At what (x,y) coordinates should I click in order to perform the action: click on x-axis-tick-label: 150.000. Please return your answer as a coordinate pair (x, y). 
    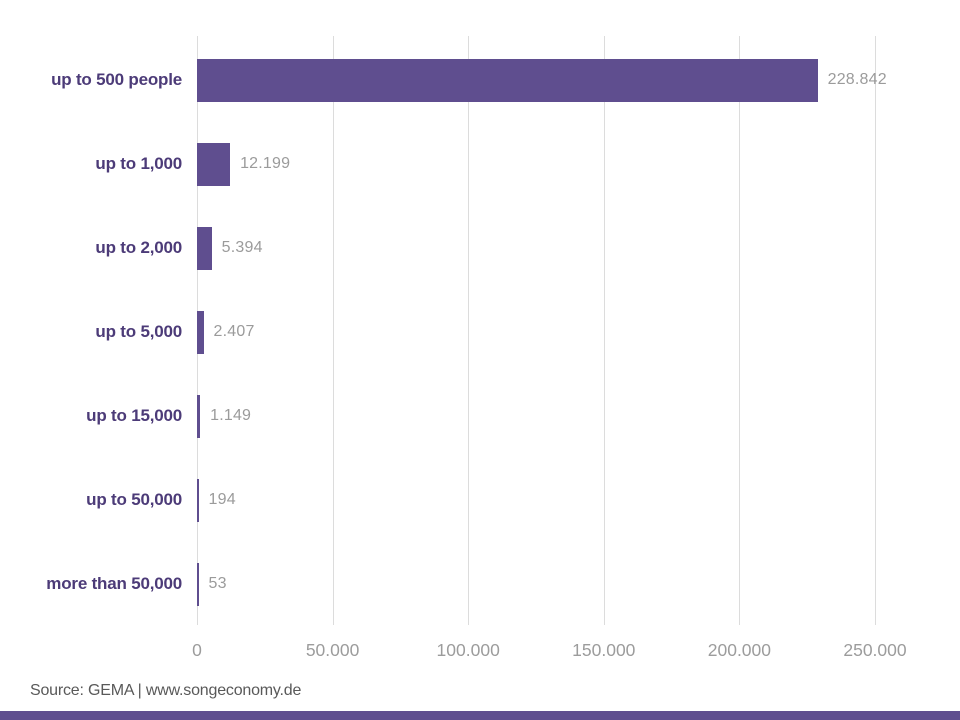
    Looking at the image, I should click on (604, 650).